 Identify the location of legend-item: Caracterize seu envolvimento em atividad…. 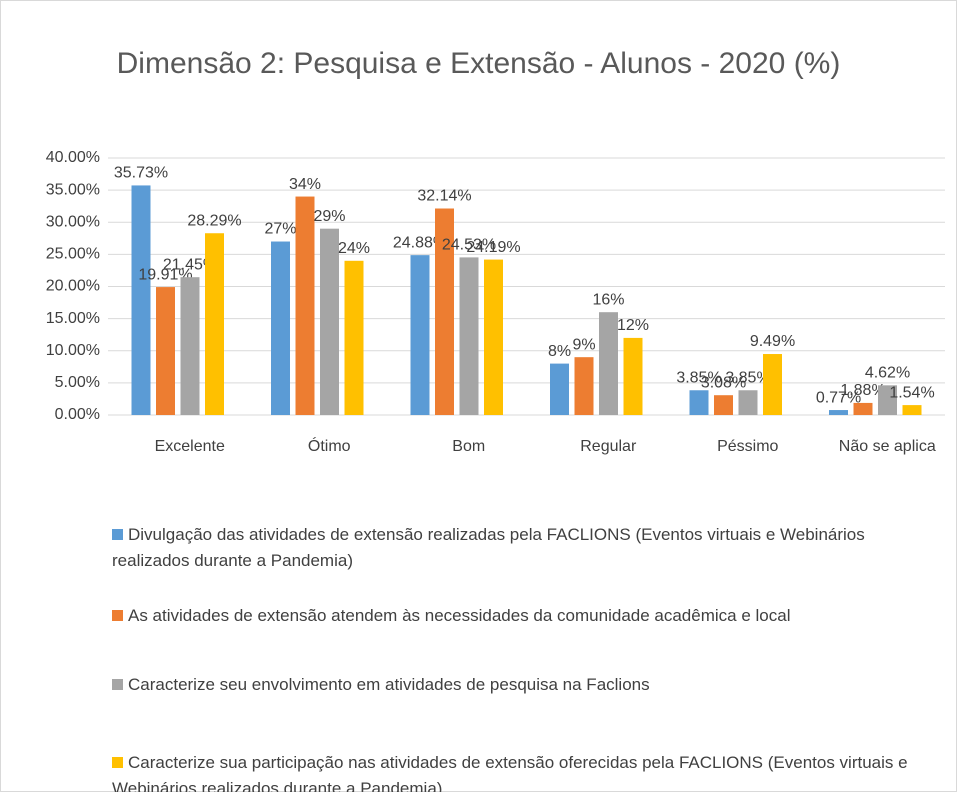
(522, 685).